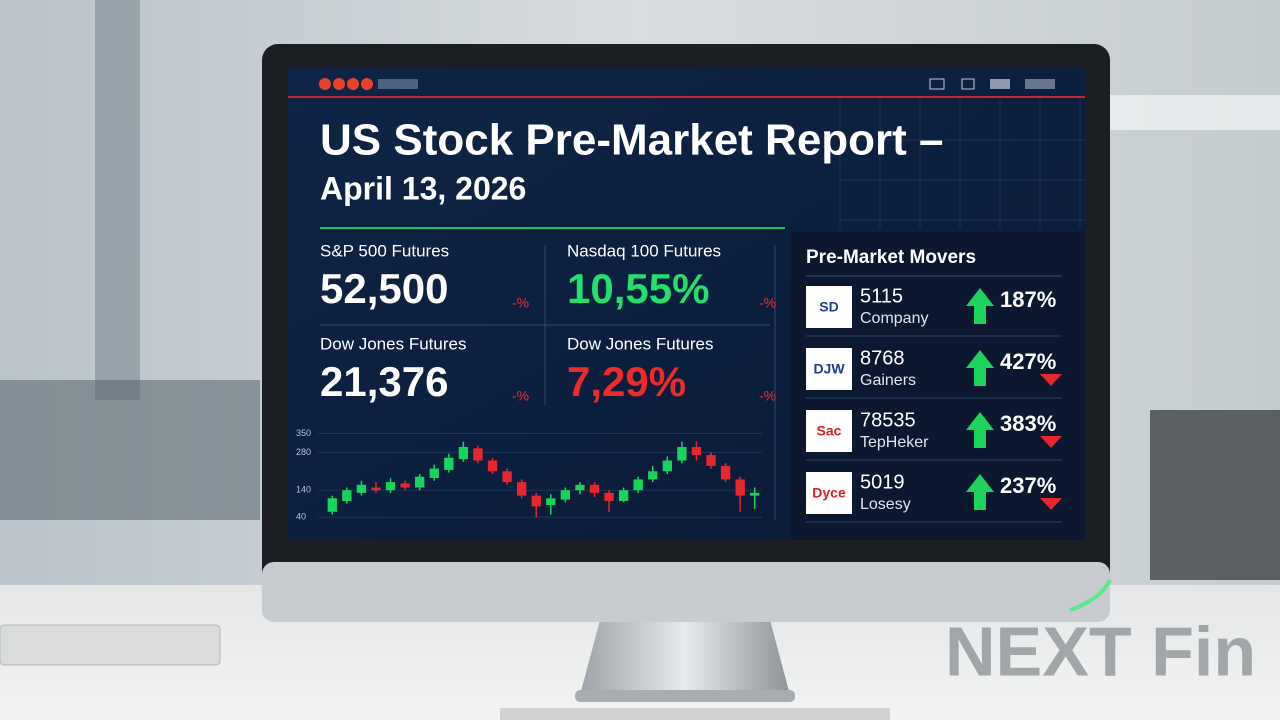  I want to click on y-tick-label: 350, so click(303, 433).